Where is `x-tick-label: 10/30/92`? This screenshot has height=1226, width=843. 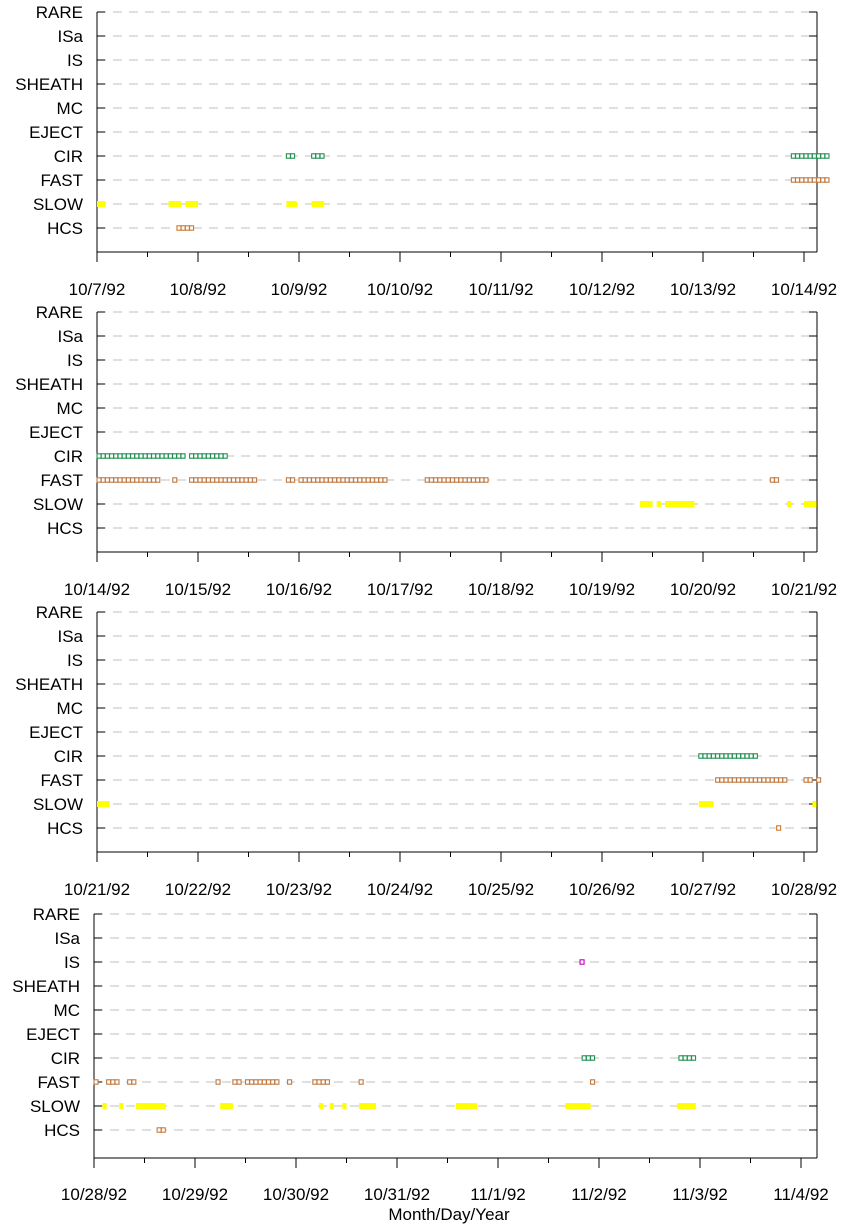 x-tick-label: 10/30/92 is located at coordinates (296, 1194).